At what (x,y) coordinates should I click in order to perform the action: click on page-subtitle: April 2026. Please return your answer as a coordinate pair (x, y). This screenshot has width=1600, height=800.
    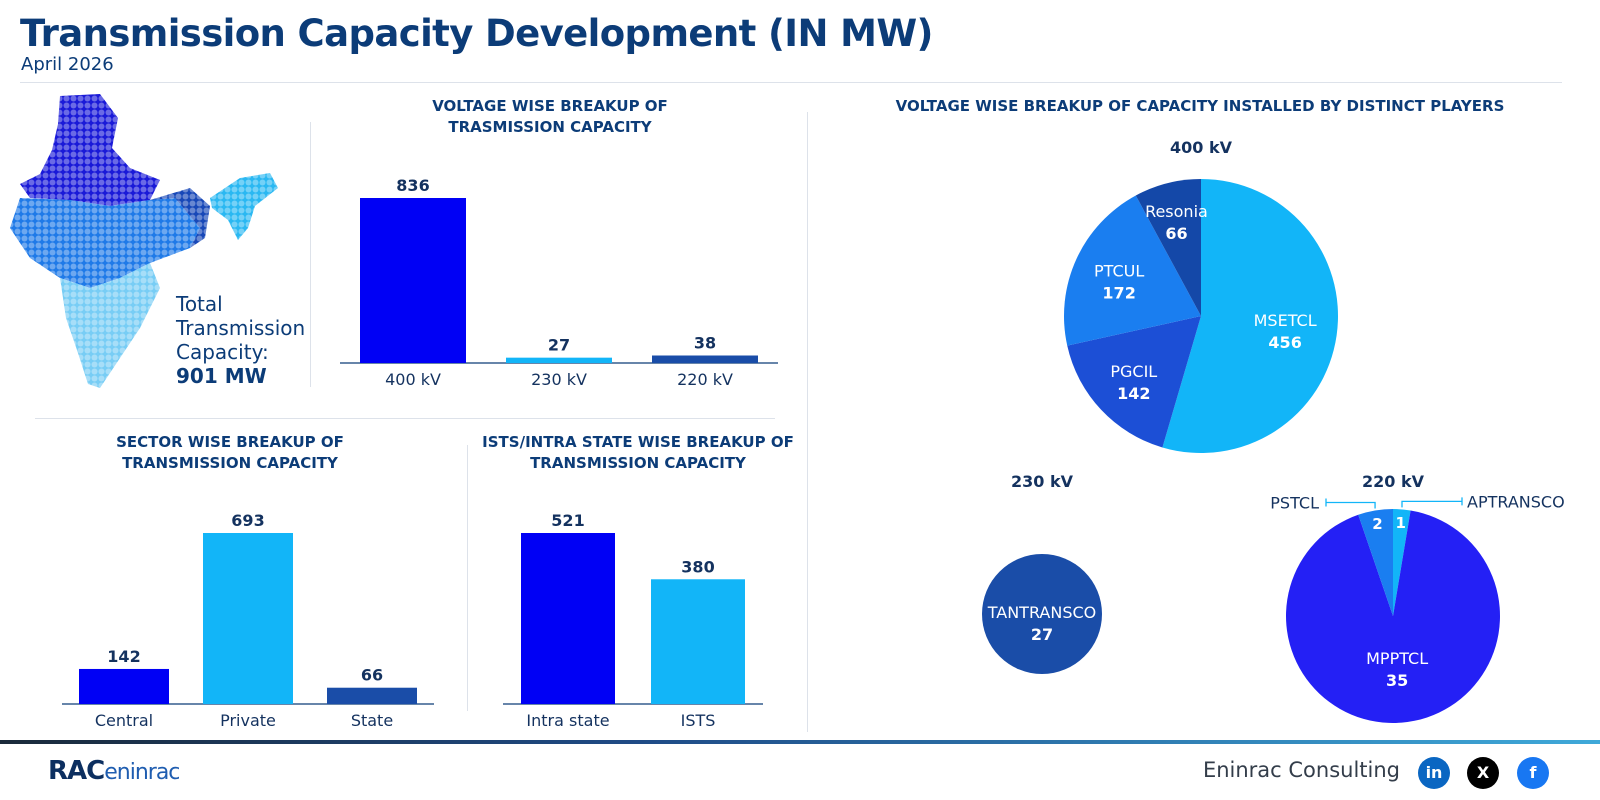
    Looking at the image, I should click on (67, 64).